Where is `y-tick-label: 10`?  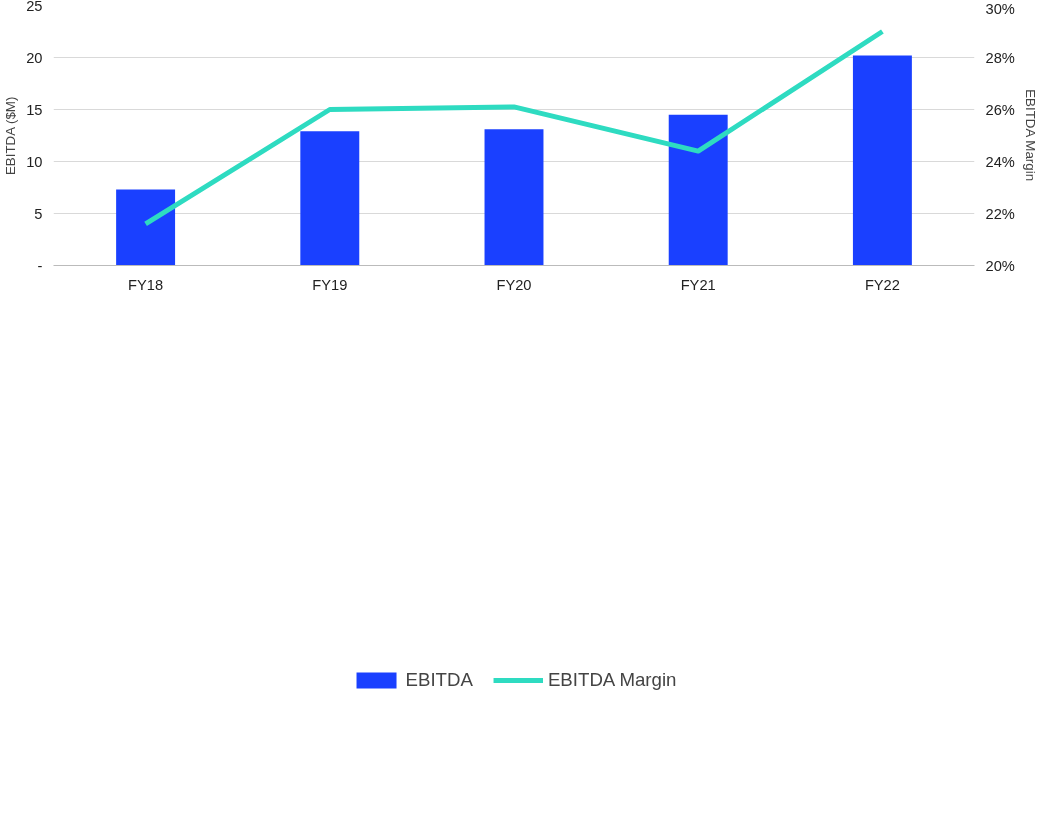
y-tick-label: 10 is located at coordinates (34, 161).